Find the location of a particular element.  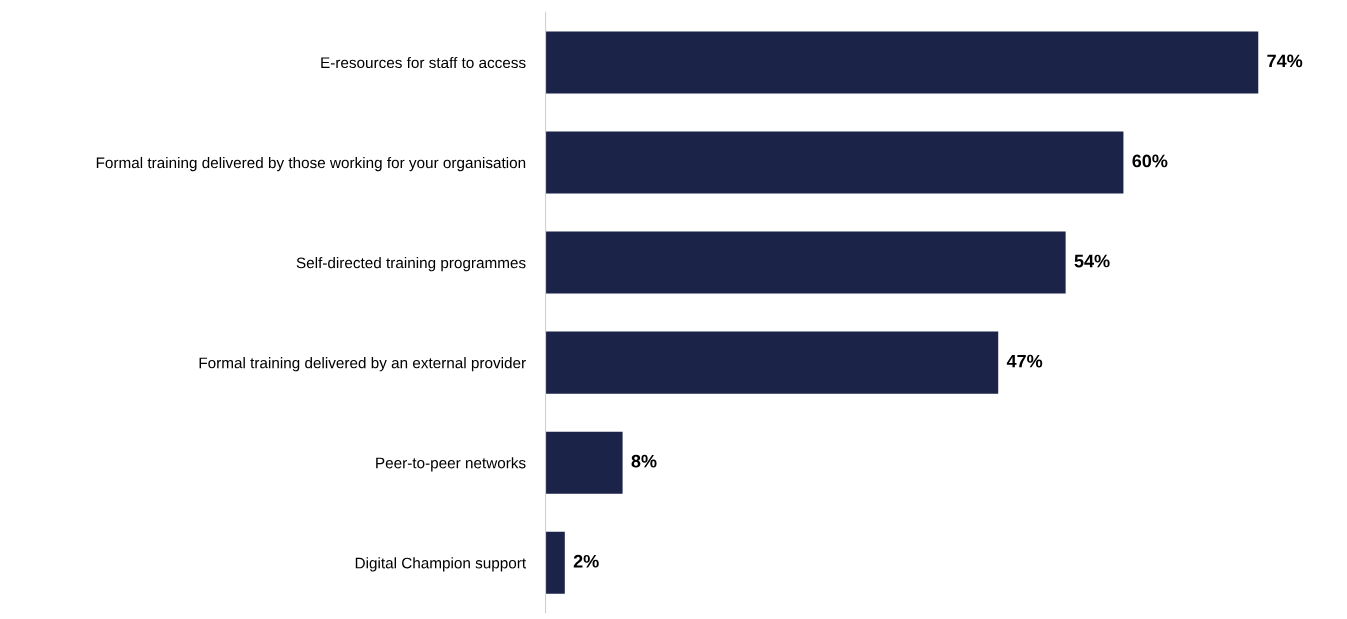

data-label: 47% is located at coordinates (1024, 361).